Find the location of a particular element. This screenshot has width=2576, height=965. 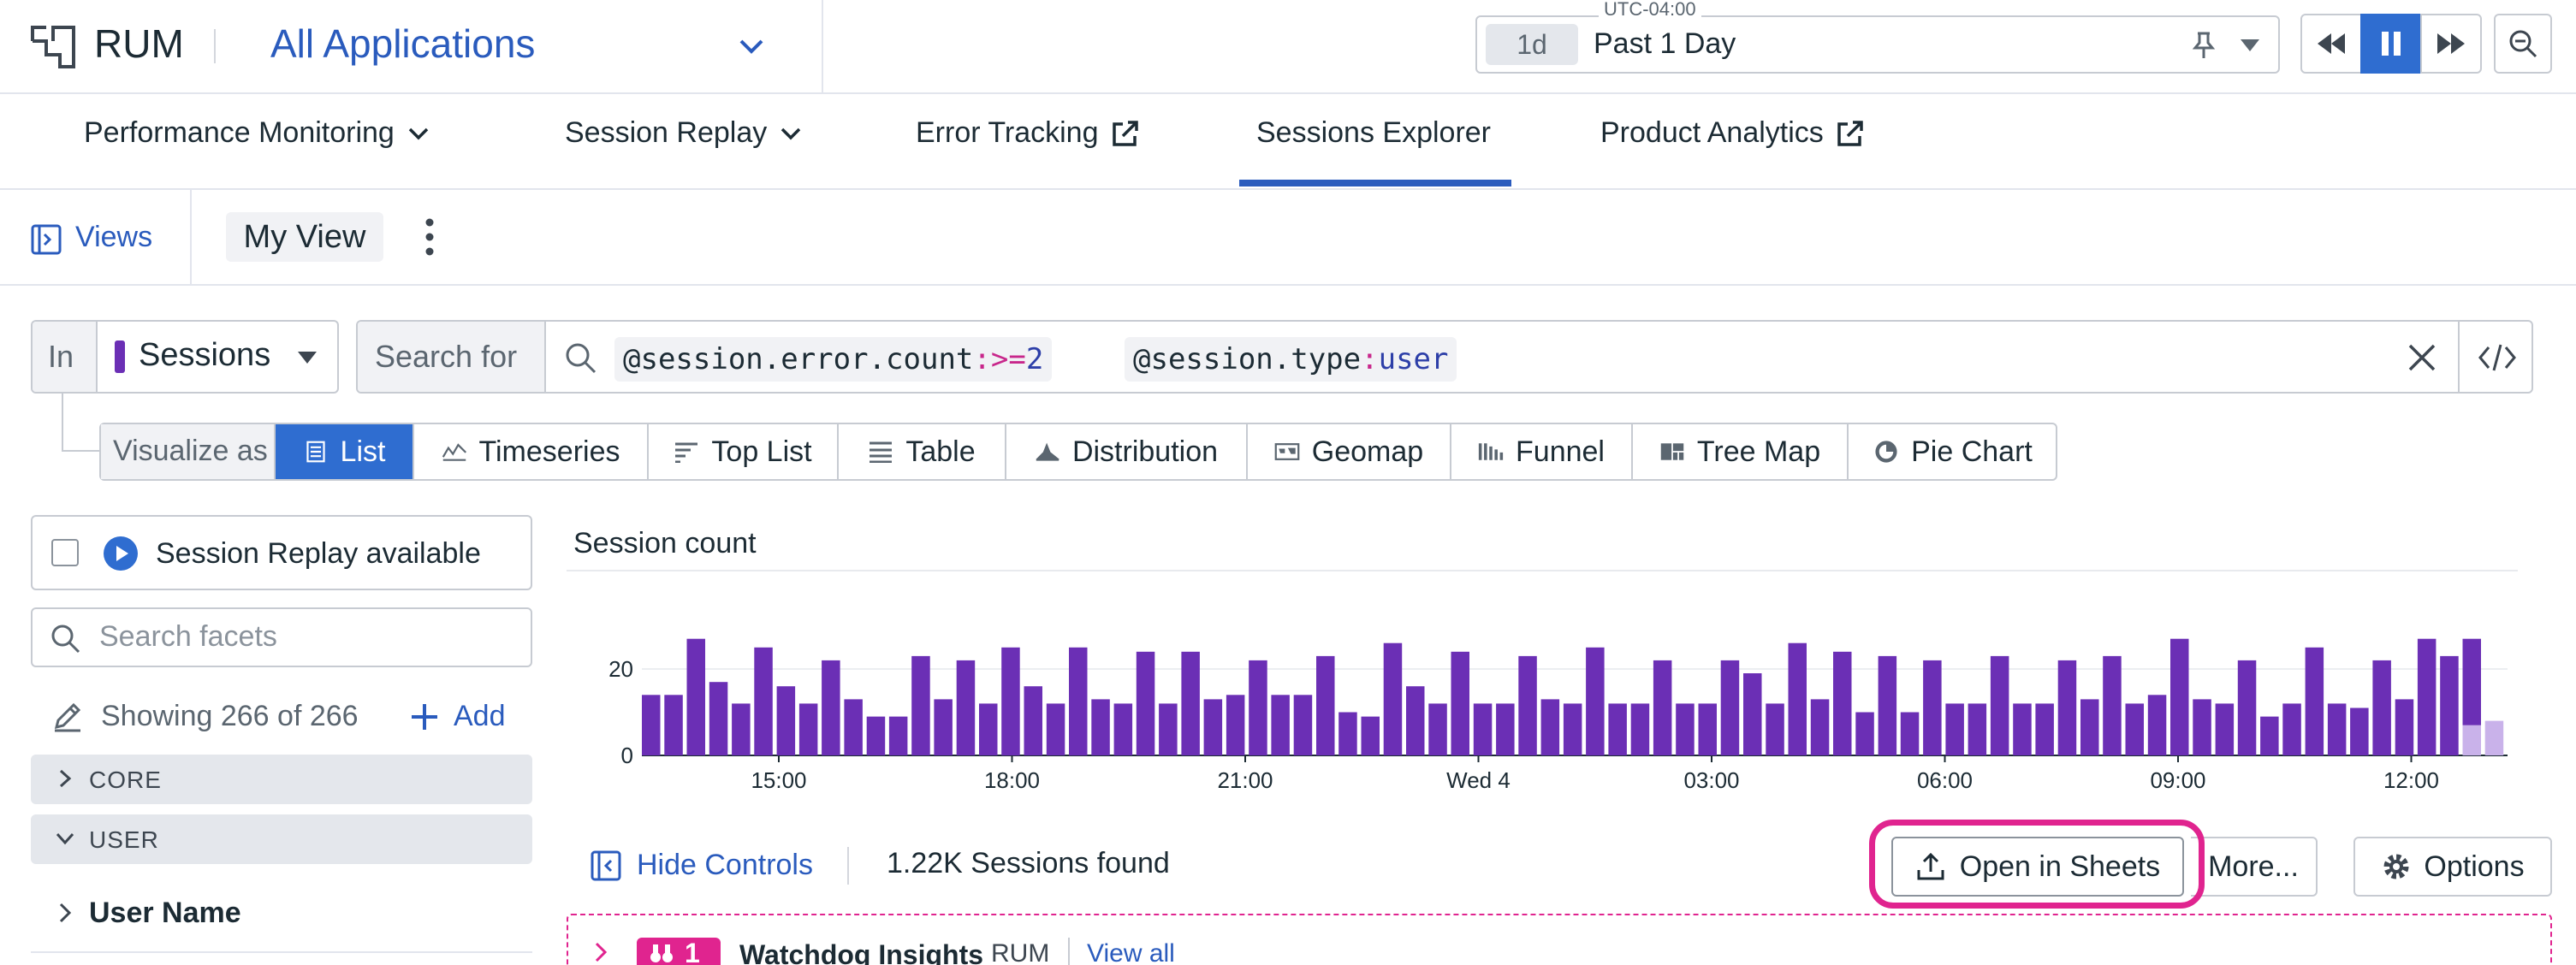

pin-icon is located at coordinates (2204, 45).